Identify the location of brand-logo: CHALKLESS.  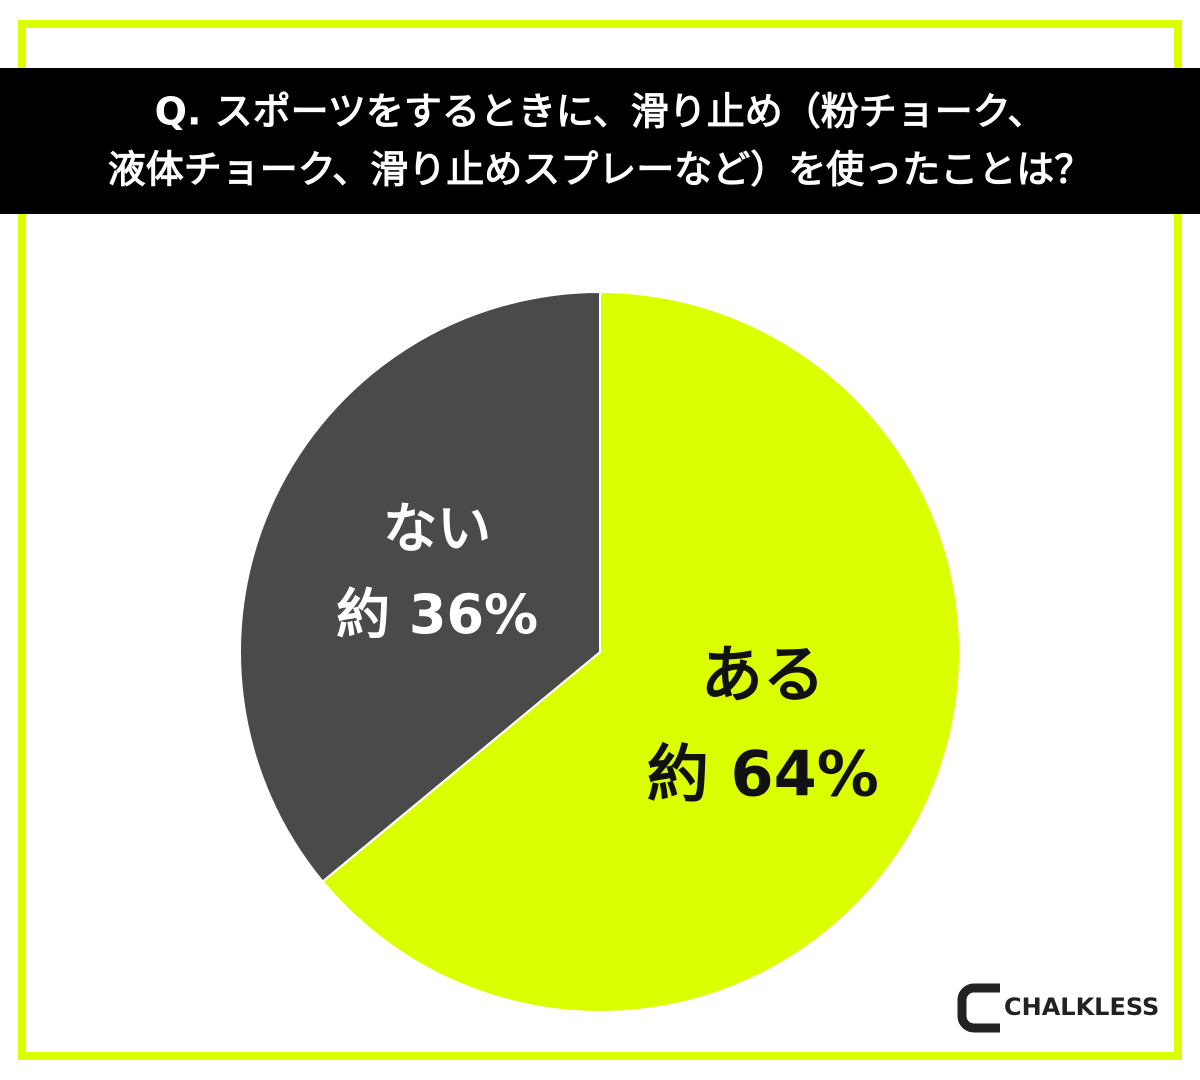
(1058, 1008).